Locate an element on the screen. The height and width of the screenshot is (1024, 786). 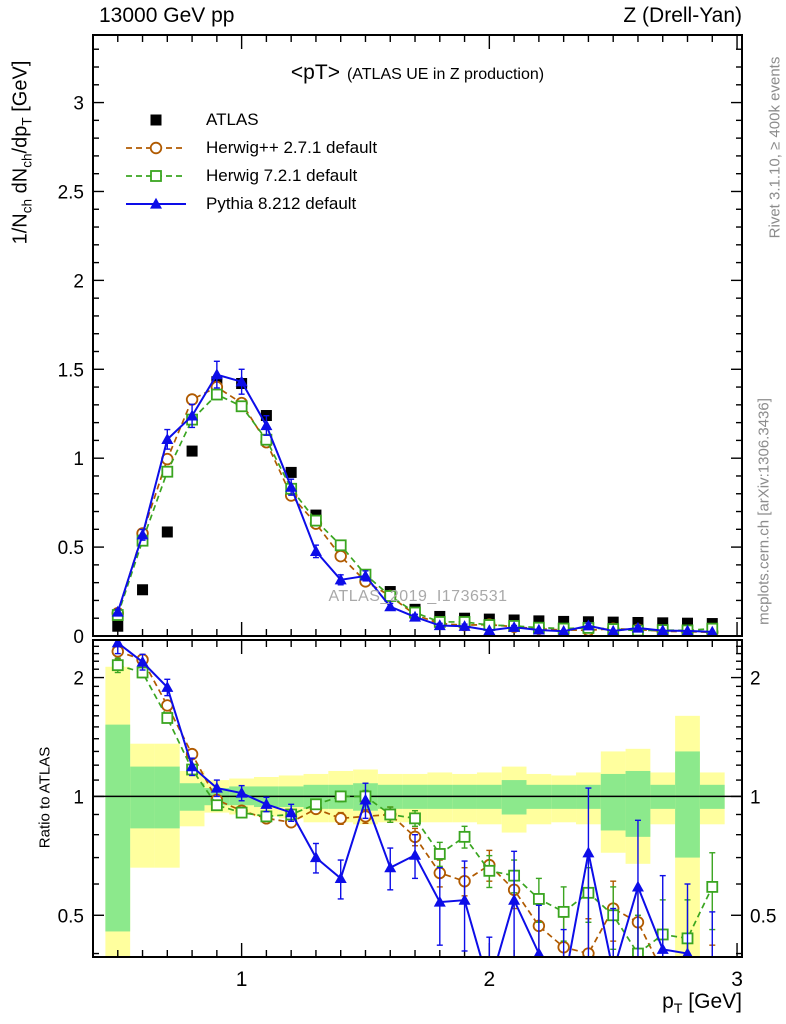
main-y-axis-title: 1/Nch dNch/dpT [GeV] is located at coordinates (22, 152).